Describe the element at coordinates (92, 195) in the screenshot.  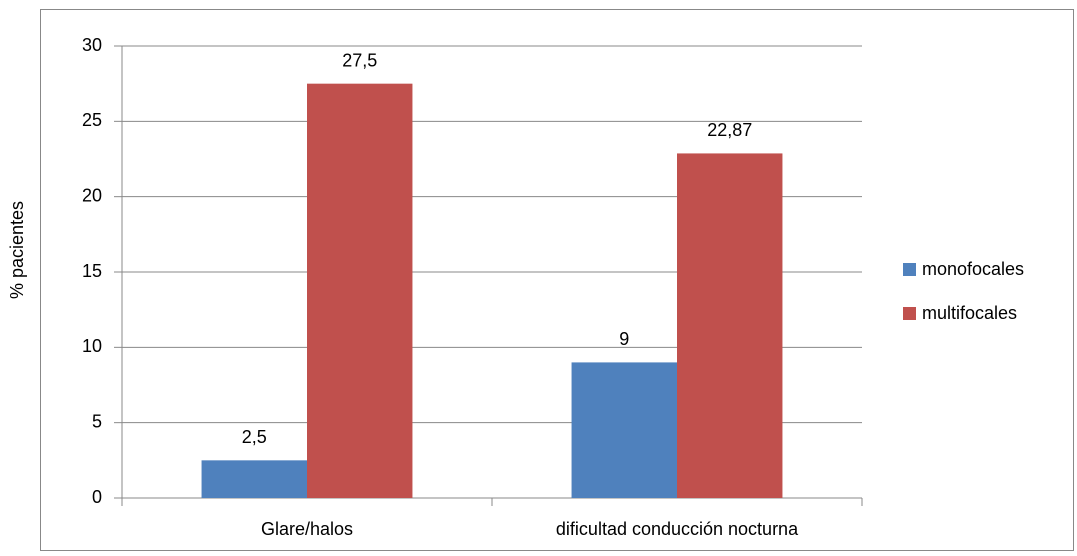
I see `y-tick-label: 20` at that location.